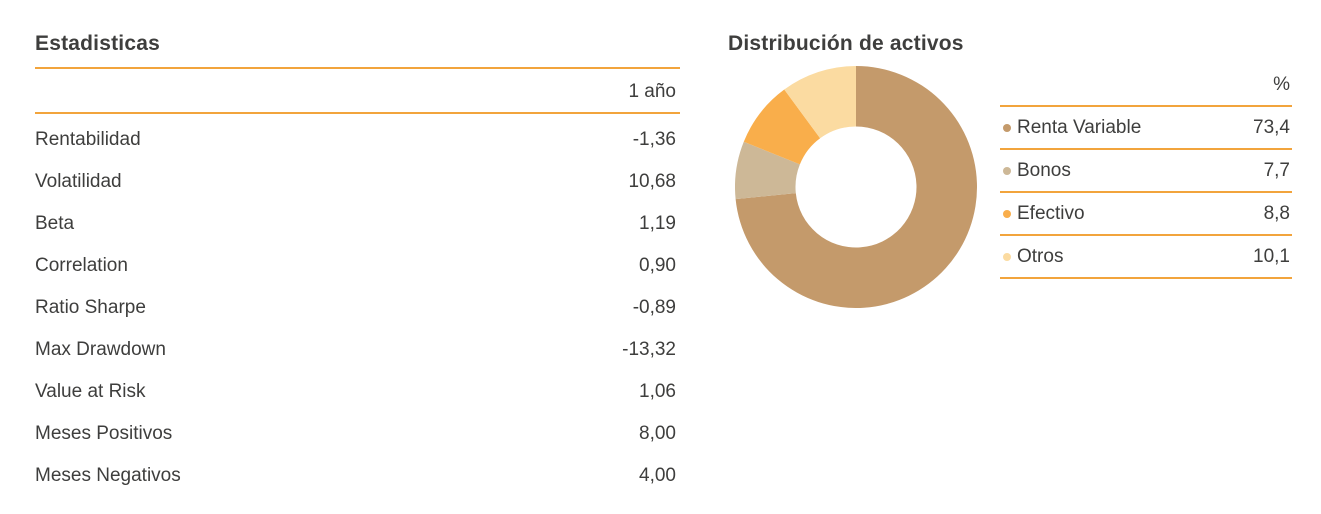 This screenshot has width=1321, height=514. What do you see at coordinates (657, 475) in the screenshot?
I see `stat-value: 4,00` at bounding box center [657, 475].